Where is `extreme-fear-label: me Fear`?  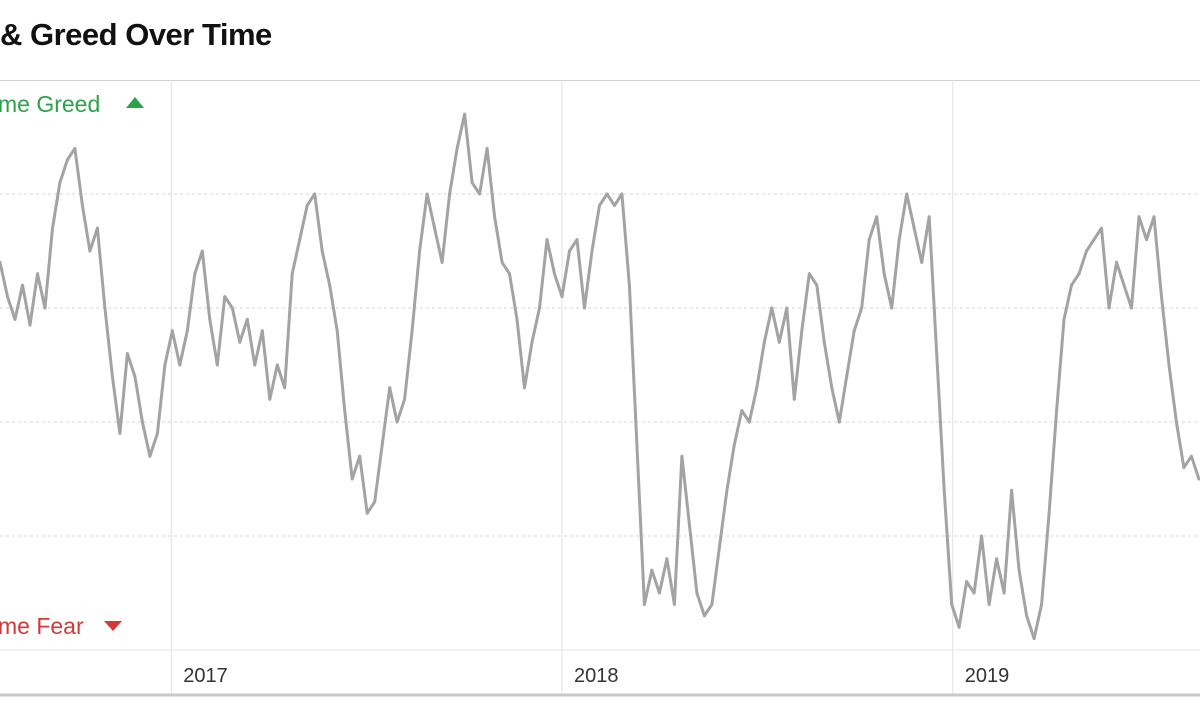
extreme-fear-label: me Fear is located at coordinates (42, 626).